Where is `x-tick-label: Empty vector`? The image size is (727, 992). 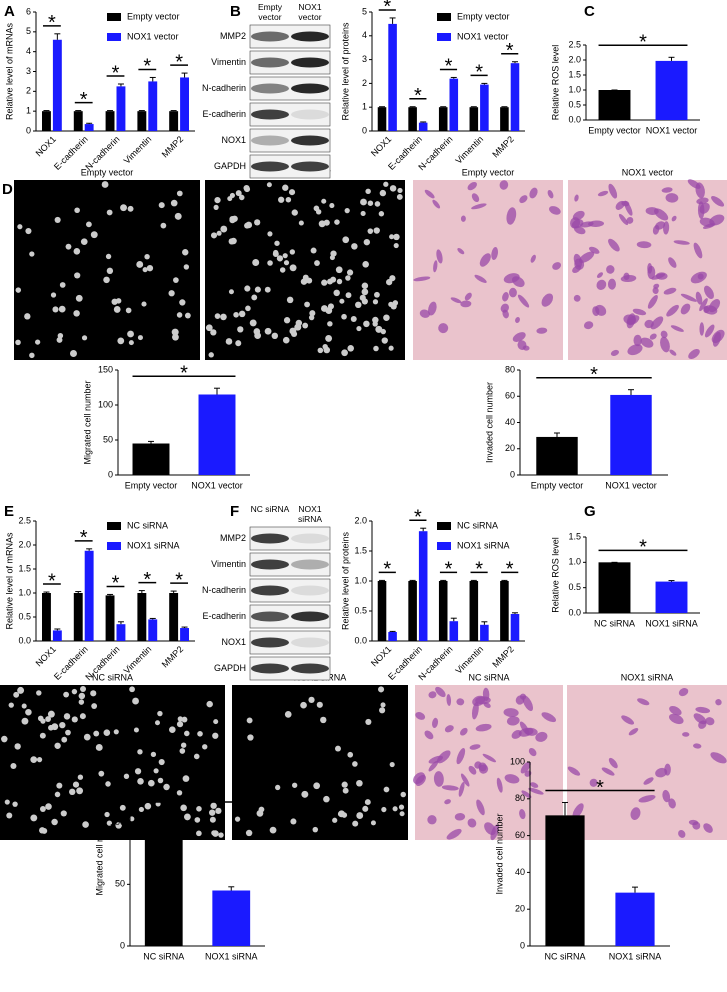
x-tick-label: Empty vector is located at coordinates (151, 485).